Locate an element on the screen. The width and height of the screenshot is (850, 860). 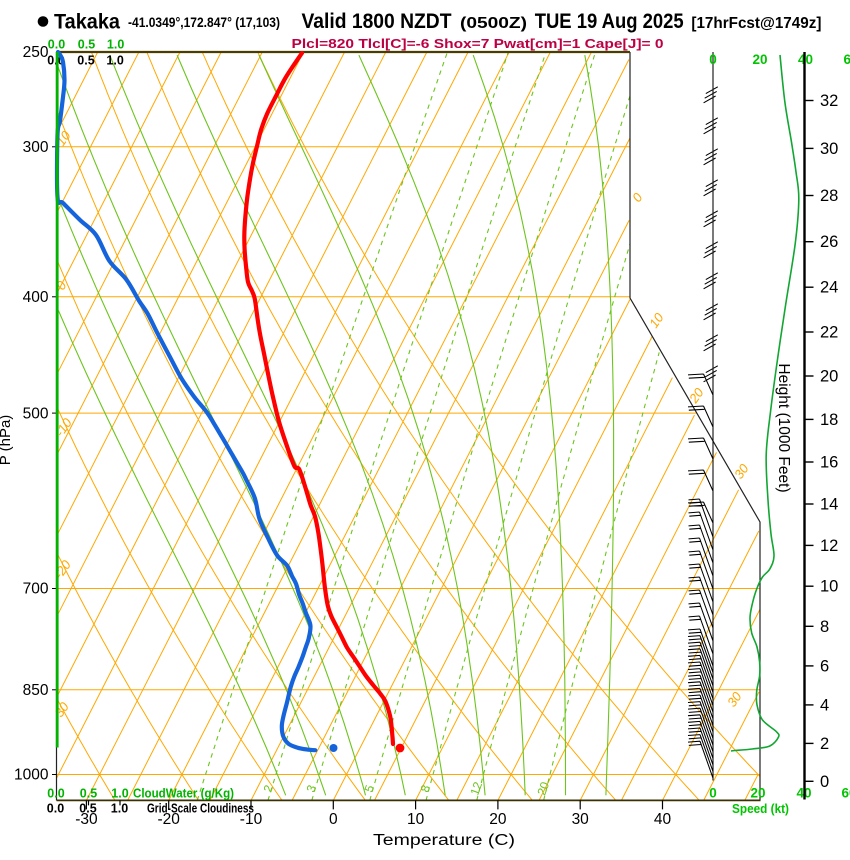
svg-text: TUE 19 Aug 2025 is located at coordinates (609, 21).